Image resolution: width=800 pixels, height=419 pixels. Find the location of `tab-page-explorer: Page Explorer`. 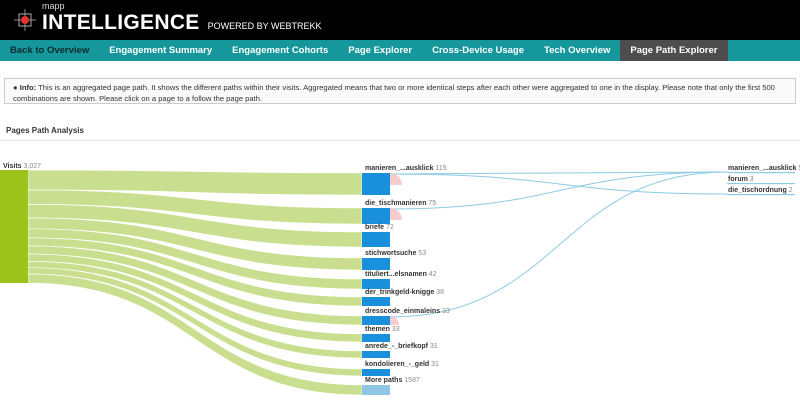

tab-page-explorer: Page Explorer is located at coordinates (380, 50).